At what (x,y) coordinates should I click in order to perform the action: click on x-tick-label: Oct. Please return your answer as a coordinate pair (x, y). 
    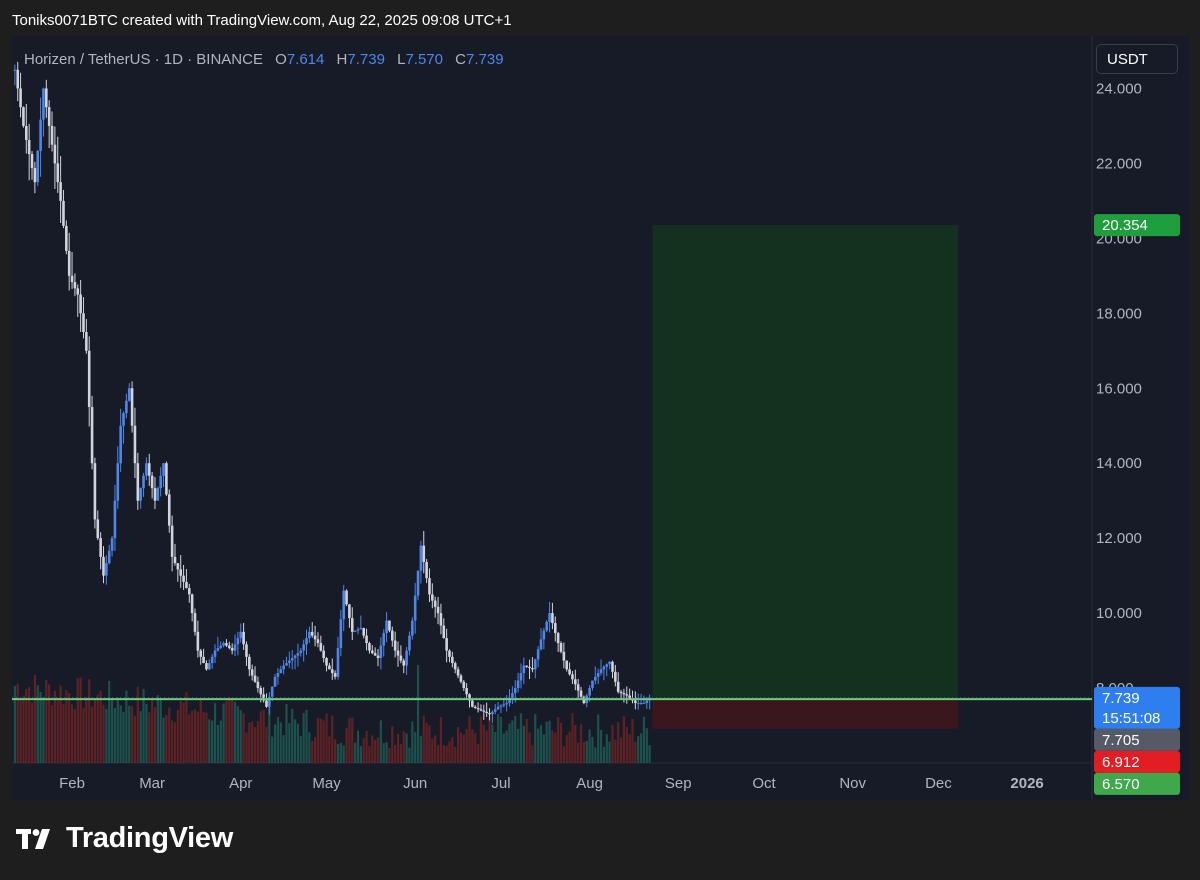
    Looking at the image, I should click on (764, 783).